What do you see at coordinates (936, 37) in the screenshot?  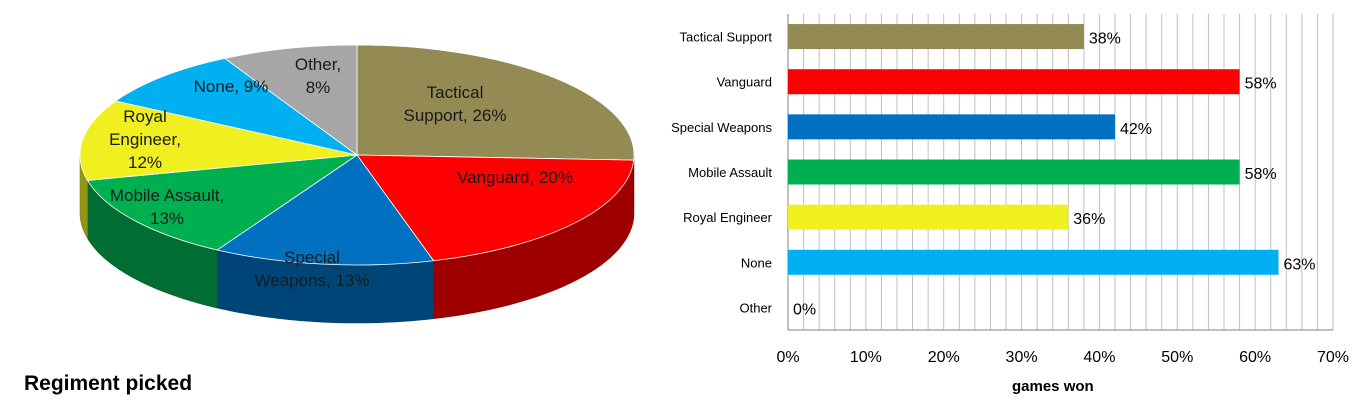 I see `bar-tactical-support` at bounding box center [936, 37].